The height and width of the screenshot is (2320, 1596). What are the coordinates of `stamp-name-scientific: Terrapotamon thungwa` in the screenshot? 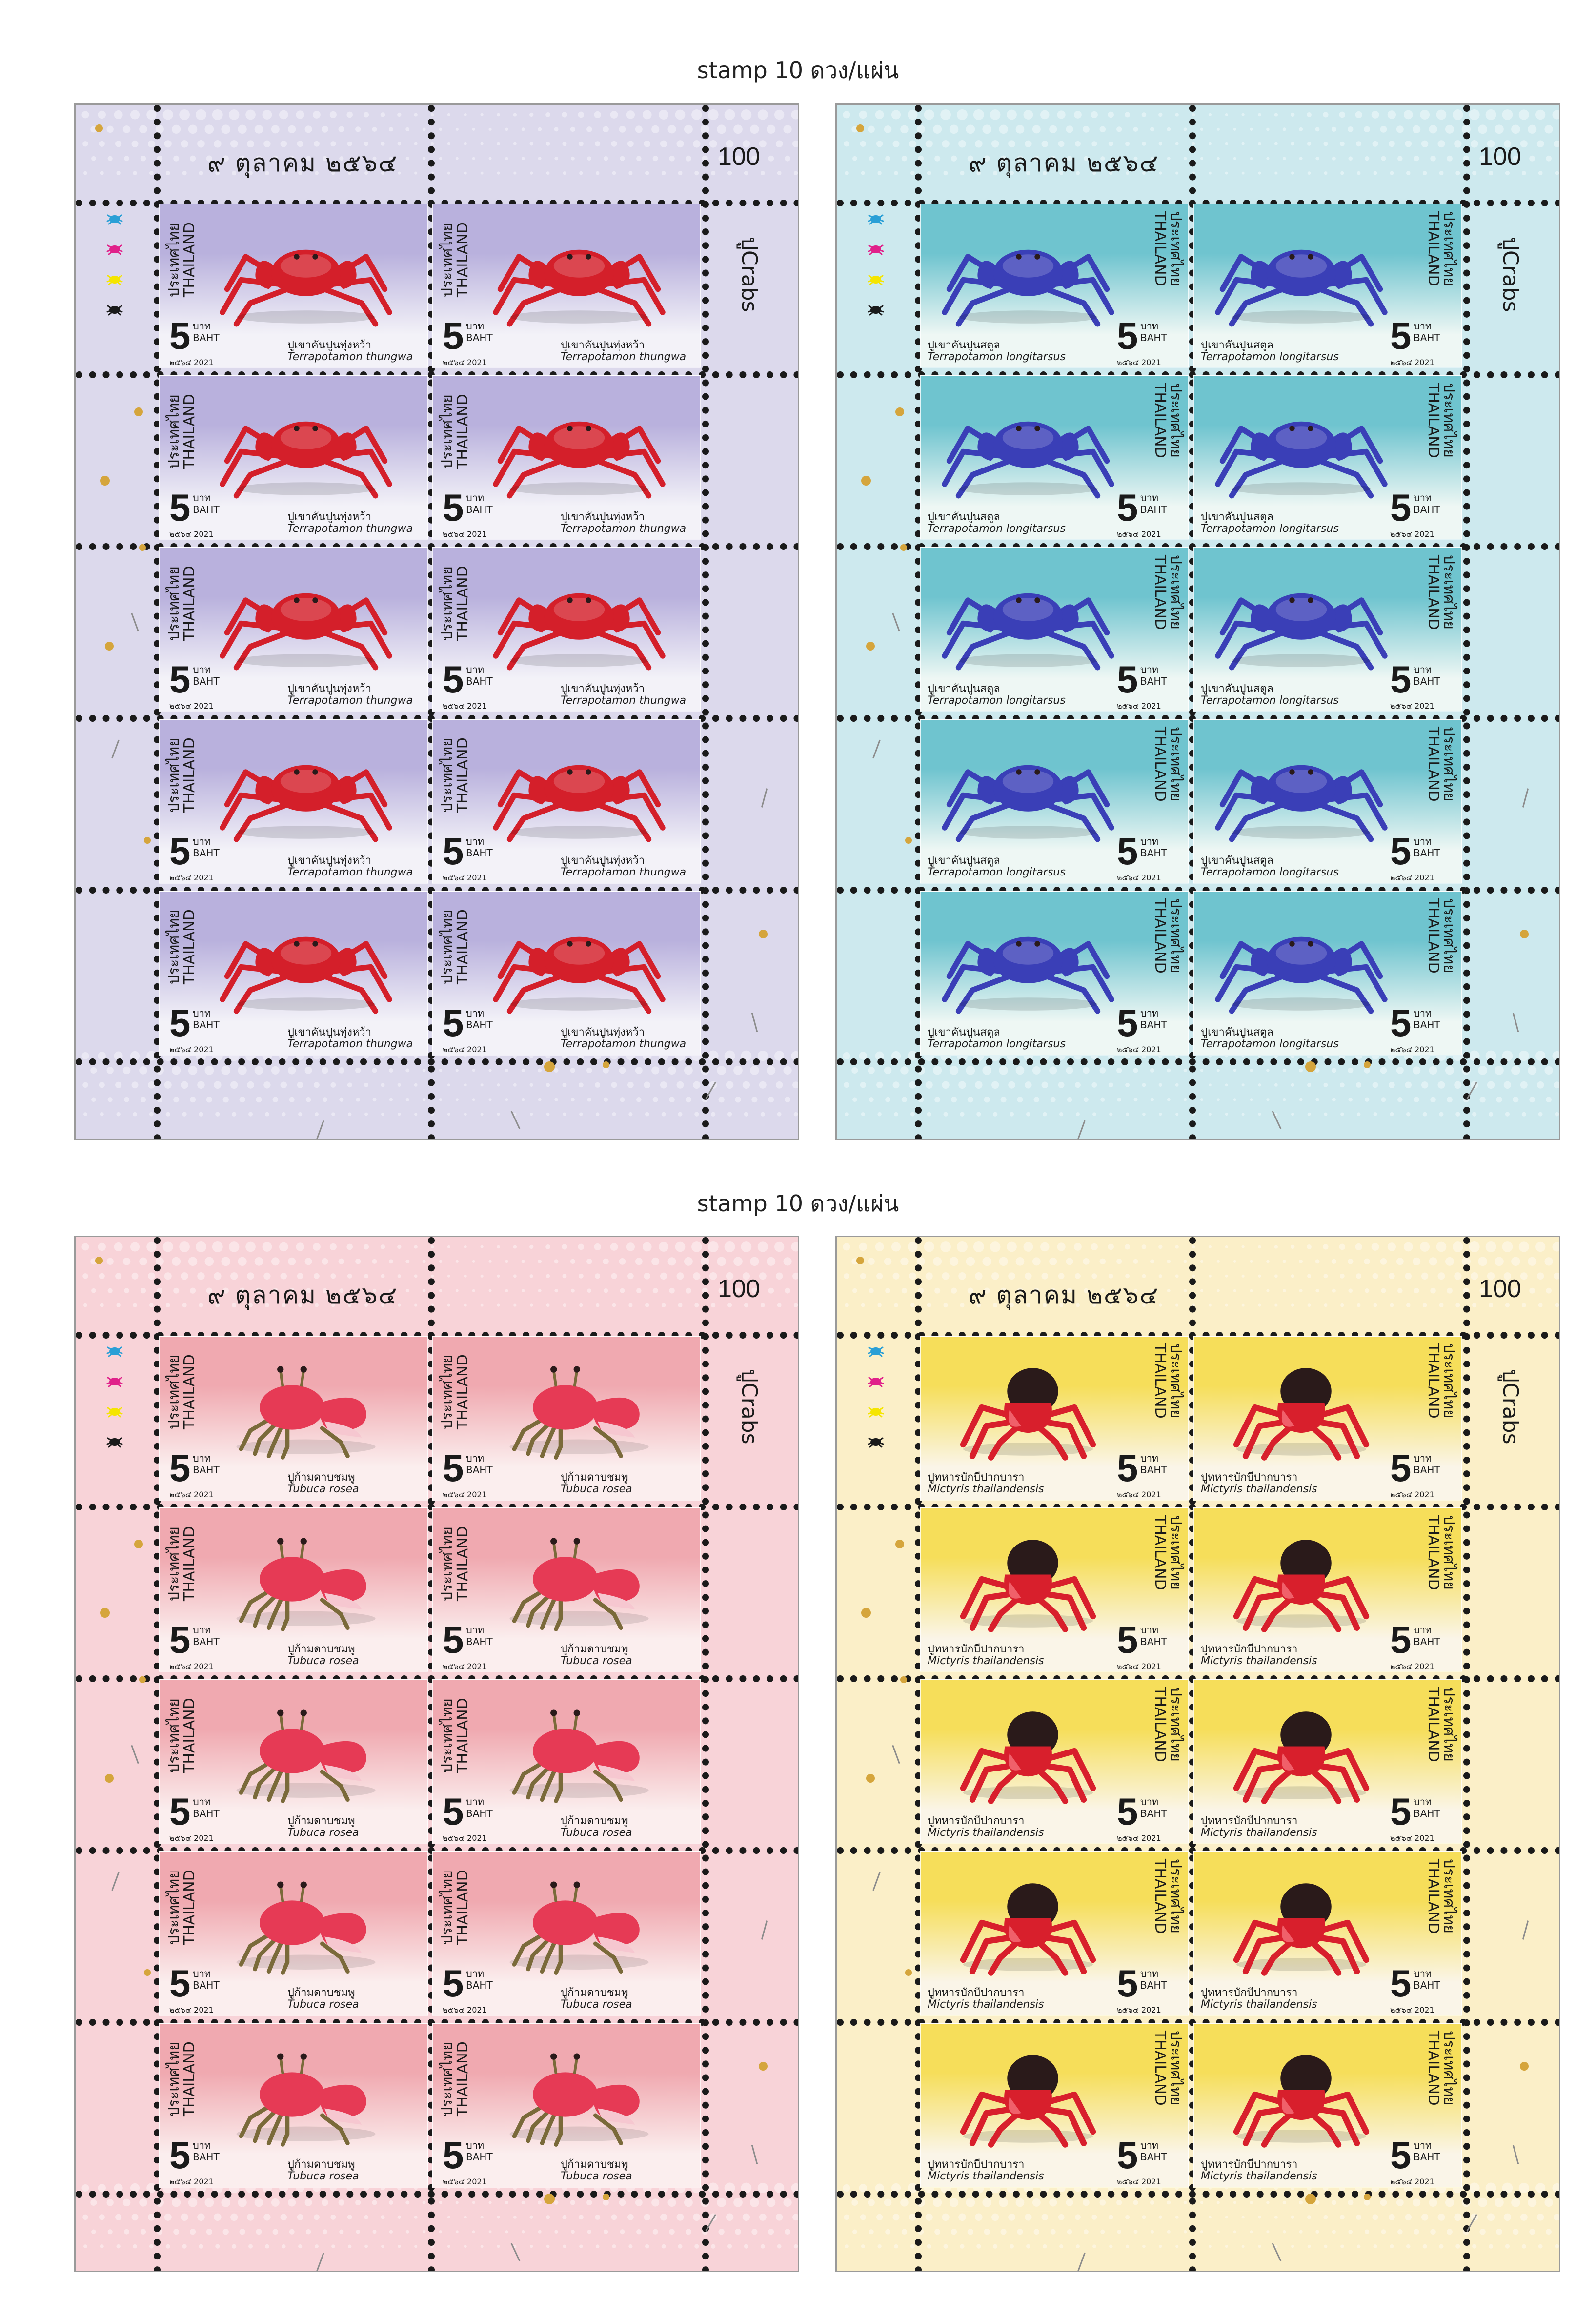 It's located at (624, 357).